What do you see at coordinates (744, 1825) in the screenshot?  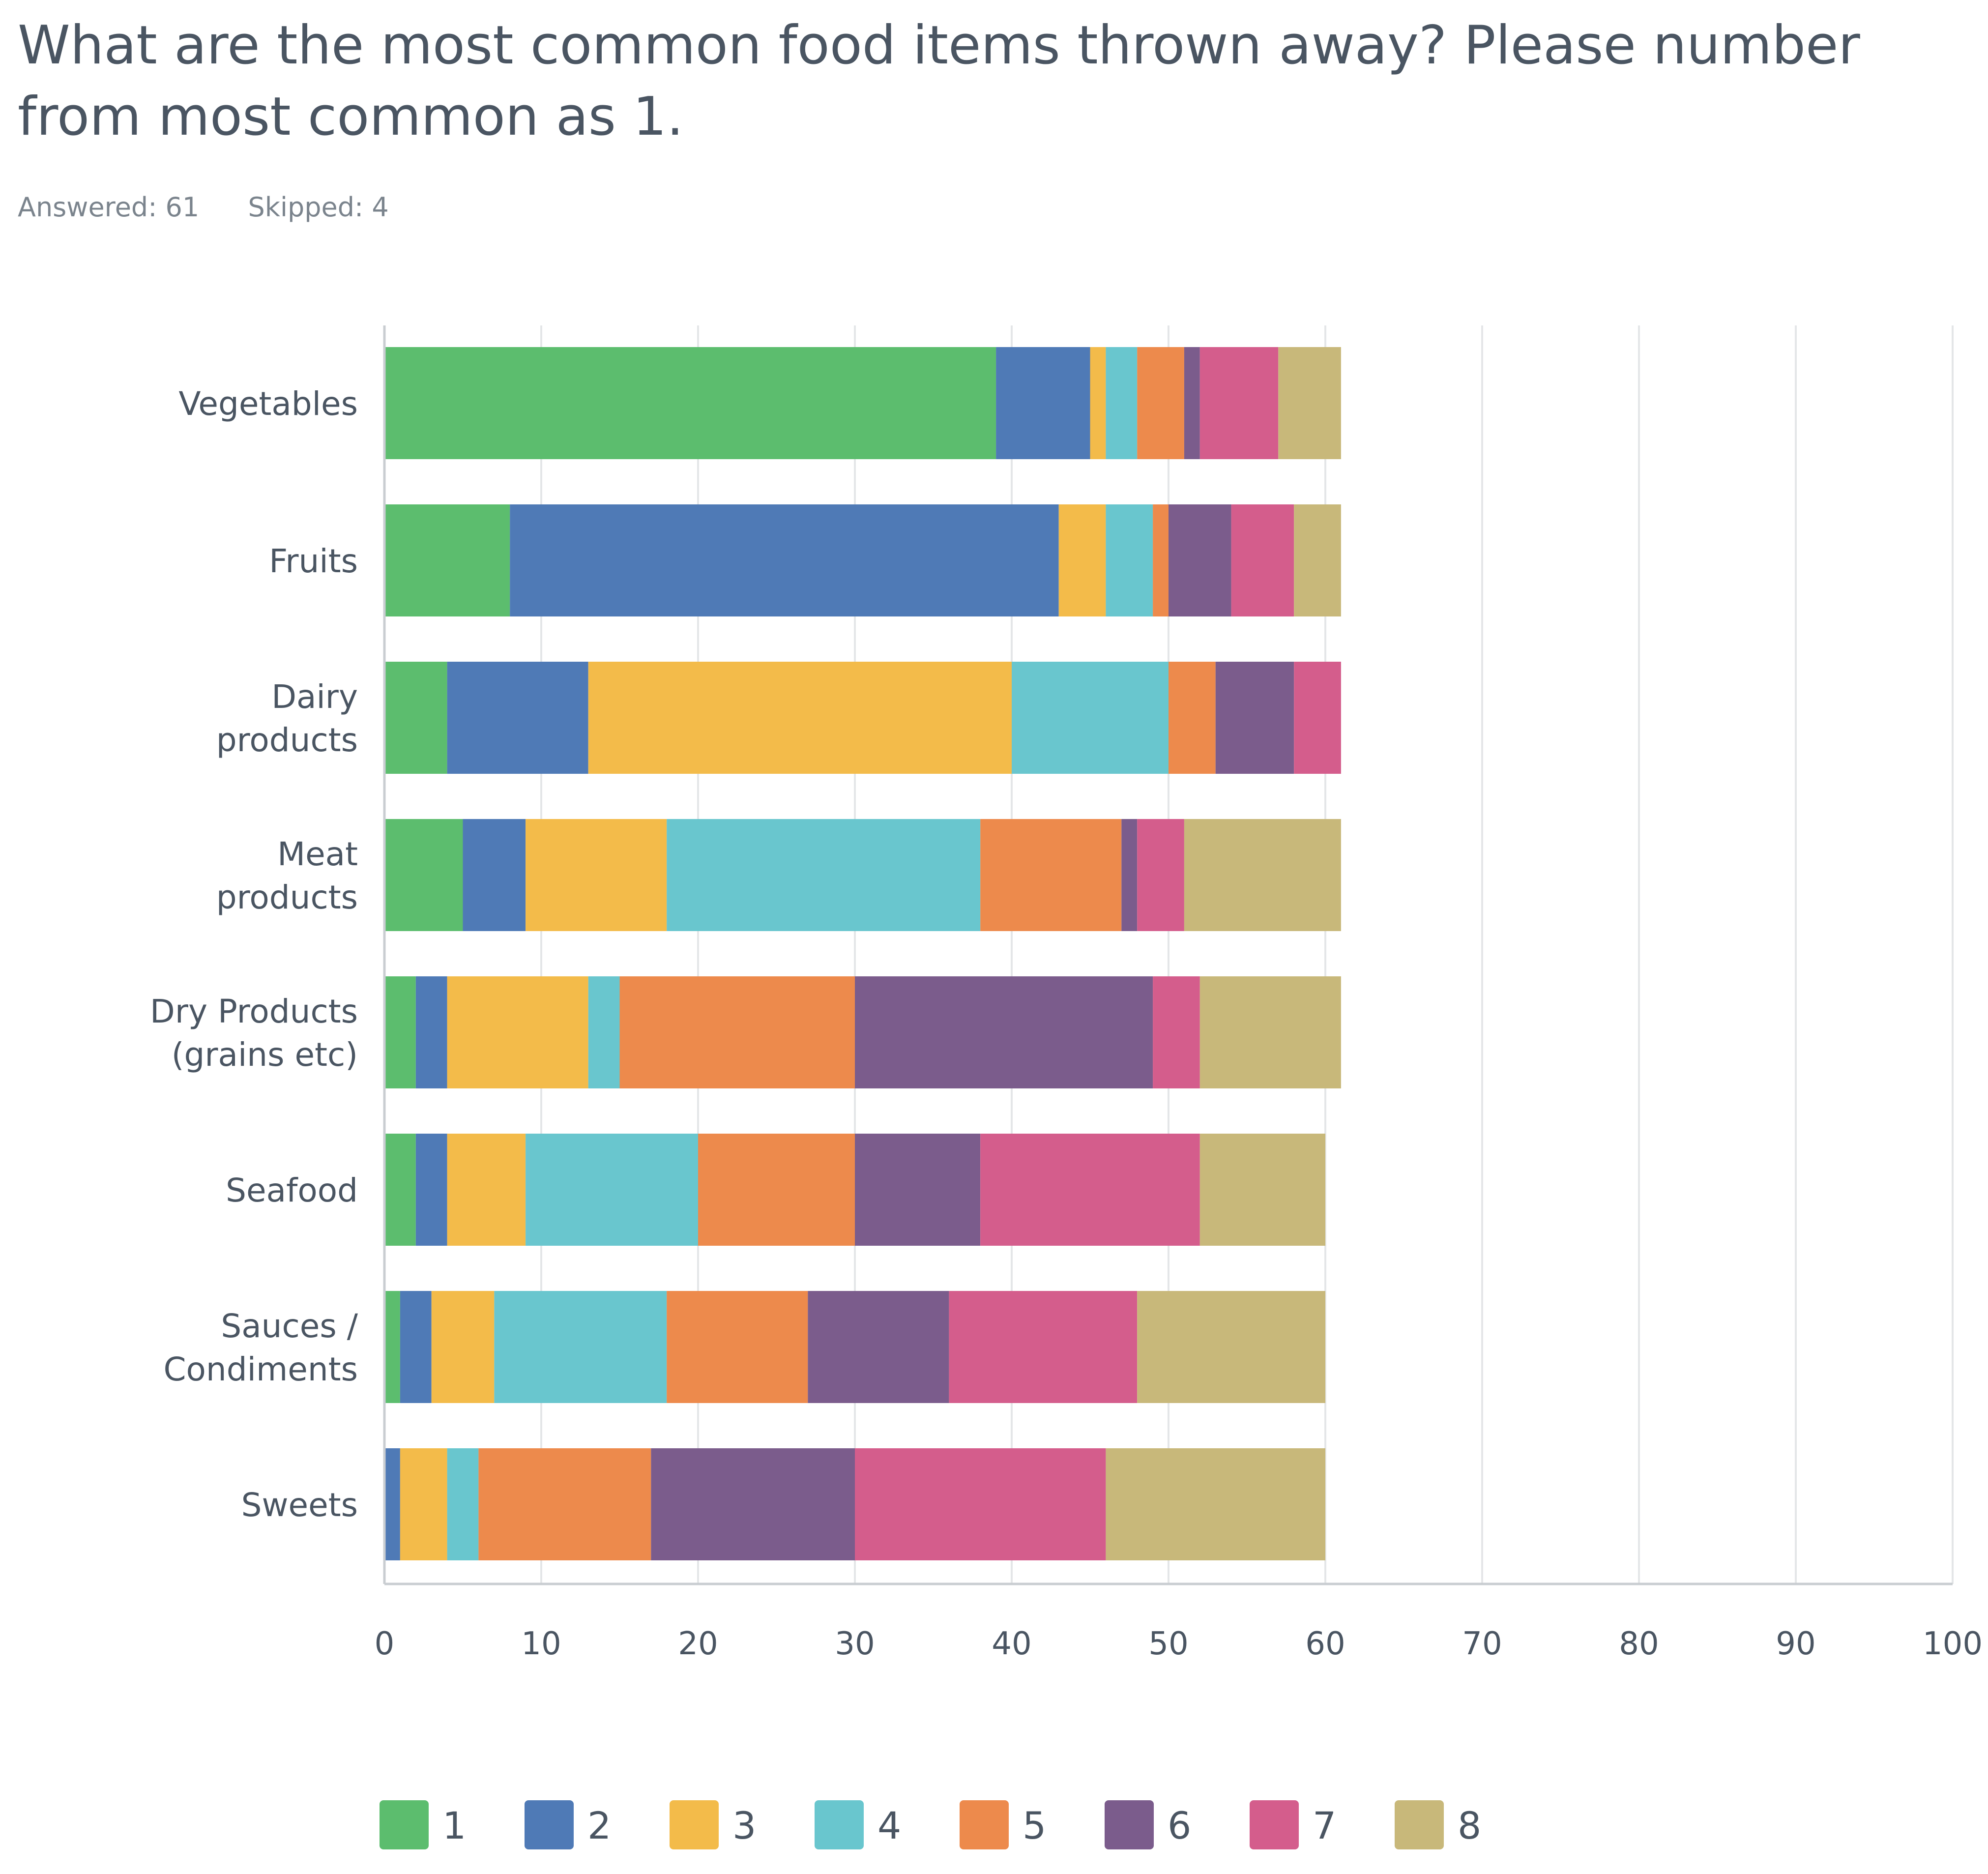 I see `legend-label: 3` at bounding box center [744, 1825].